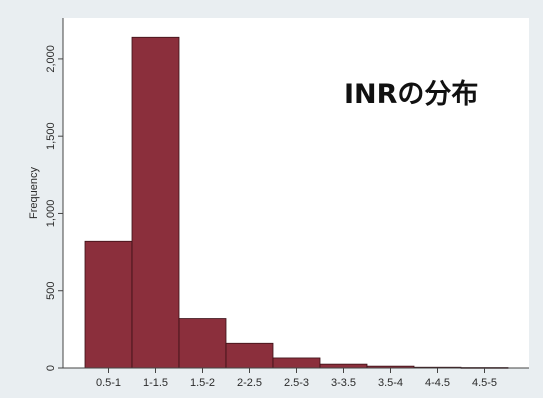 The image size is (543, 398). What do you see at coordinates (51, 214) in the screenshot?
I see `y-tick-label: 1,000` at bounding box center [51, 214].